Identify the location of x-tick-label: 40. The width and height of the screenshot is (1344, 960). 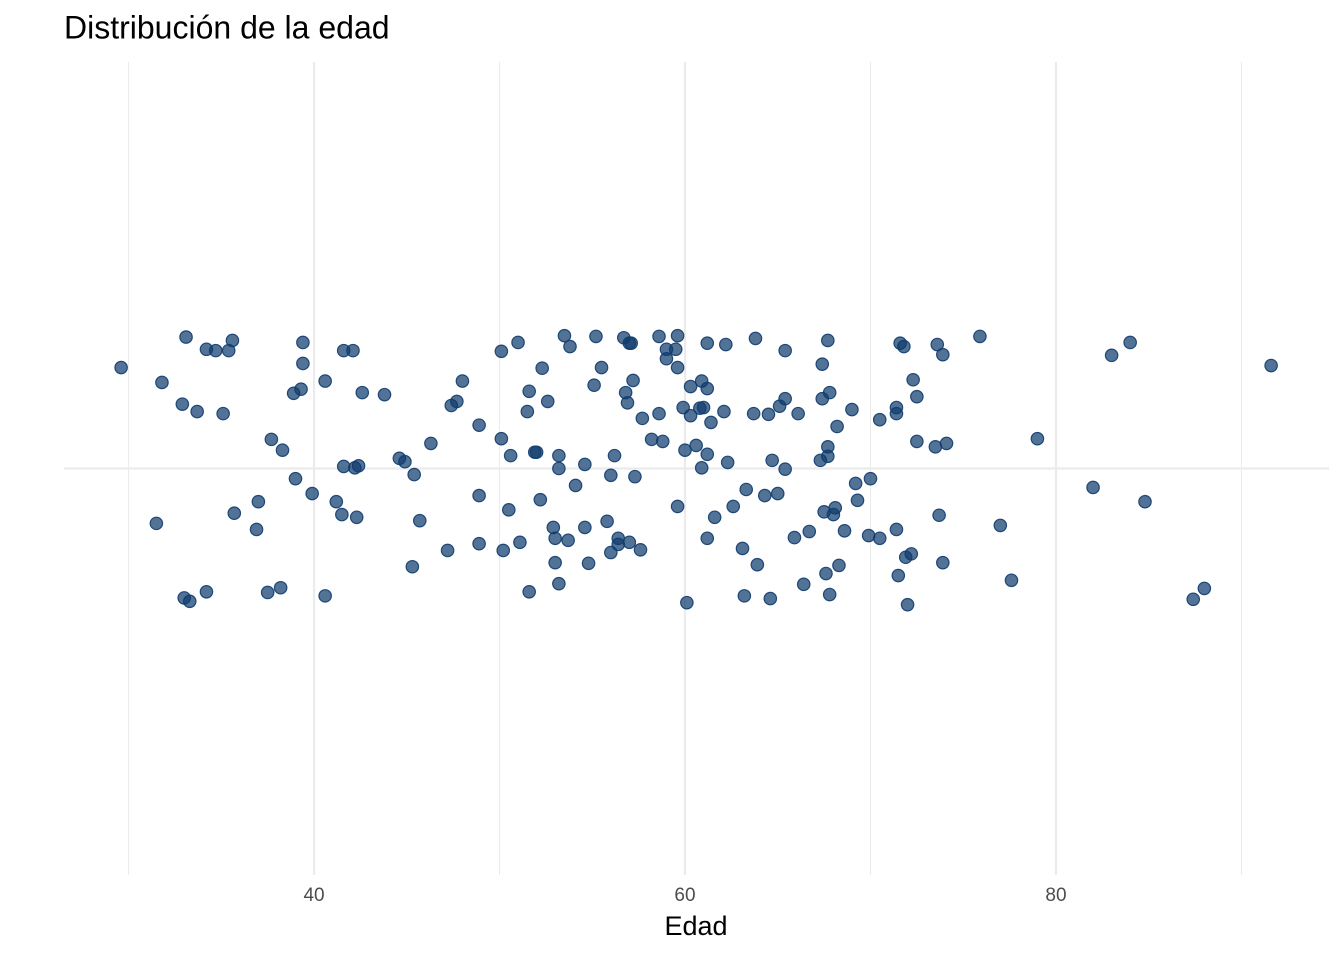
(313, 895).